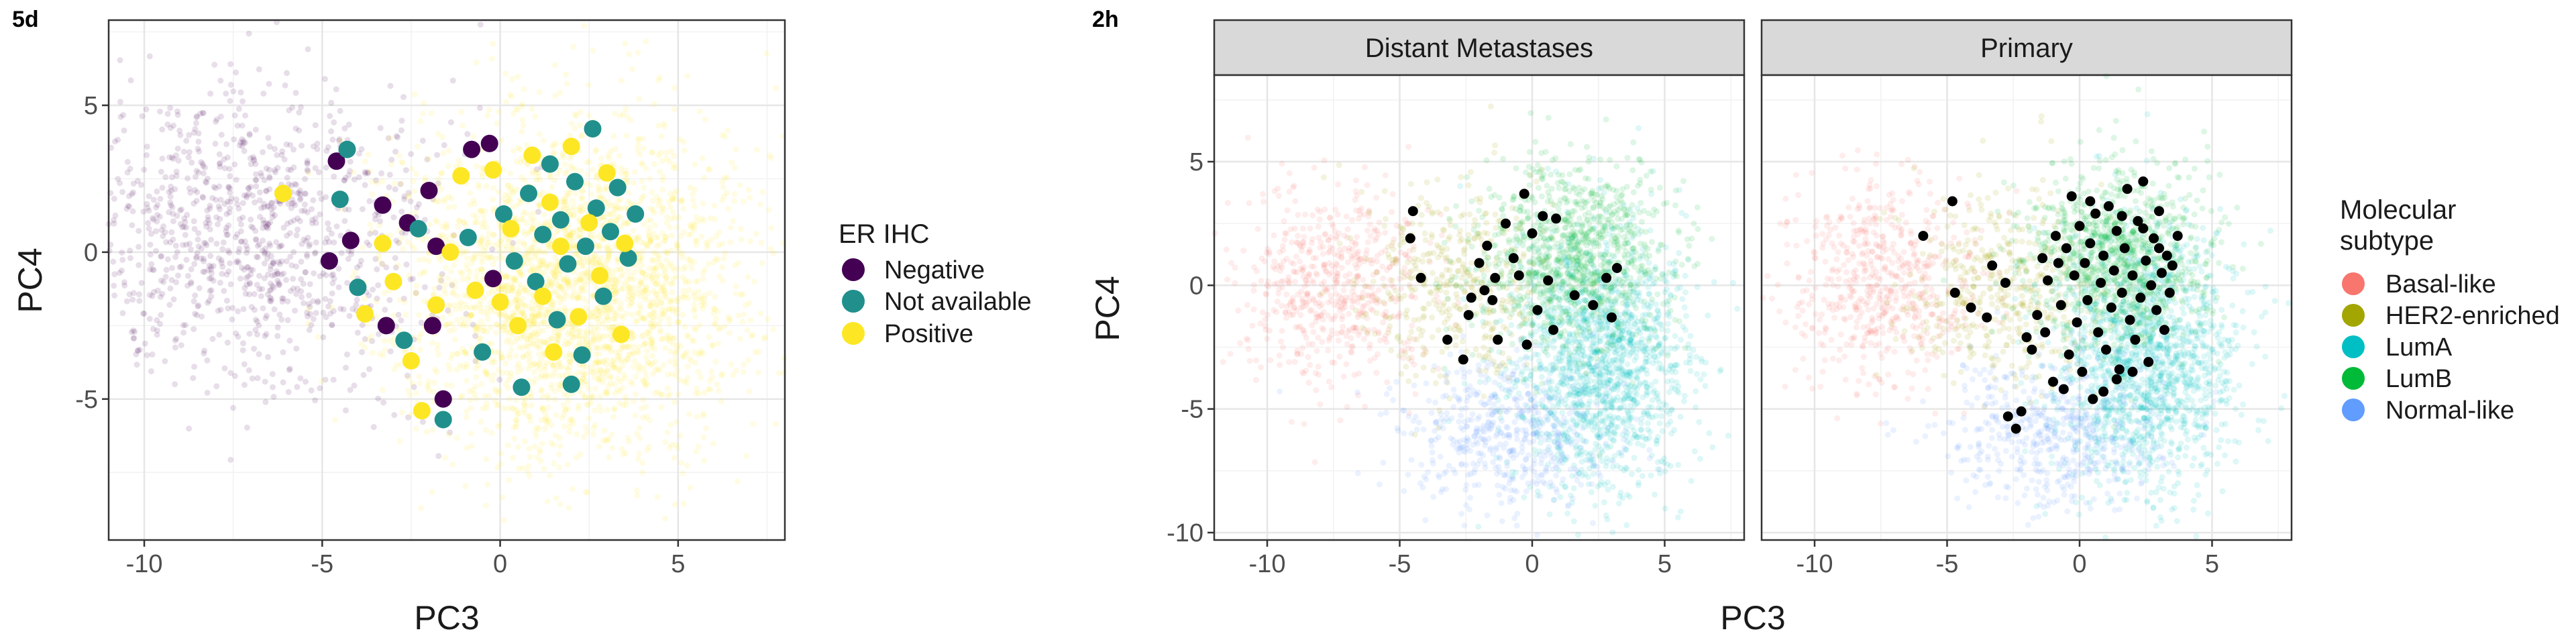 This screenshot has width=2576, height=644. Describe the element at coordinates (568, 264) in the screenshot. I see `point-not-available` at that location.